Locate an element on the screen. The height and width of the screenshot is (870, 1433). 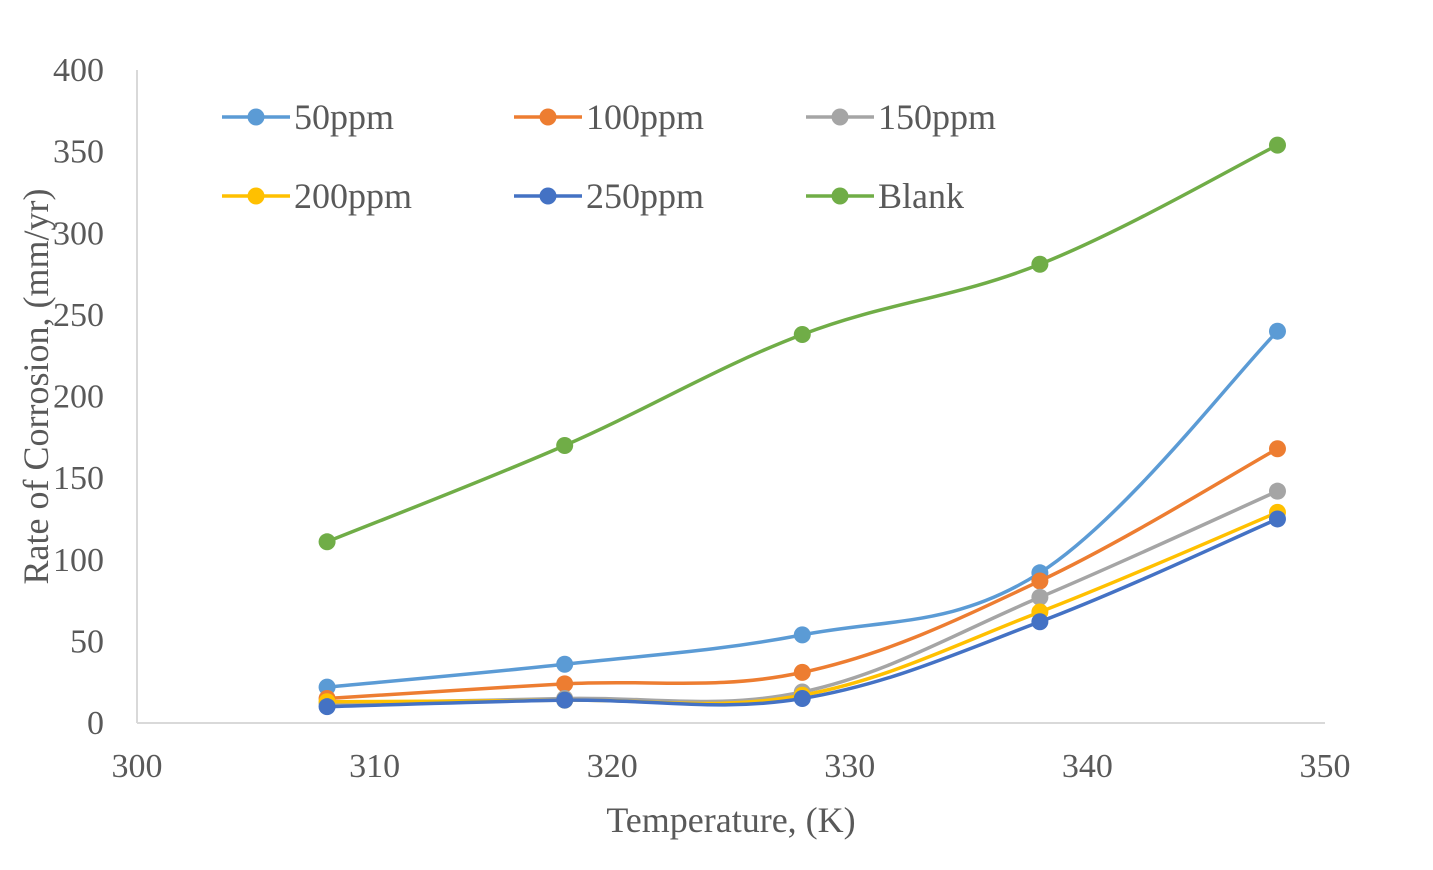
y-tick-label: 200 is located at coordinates (78, 397).